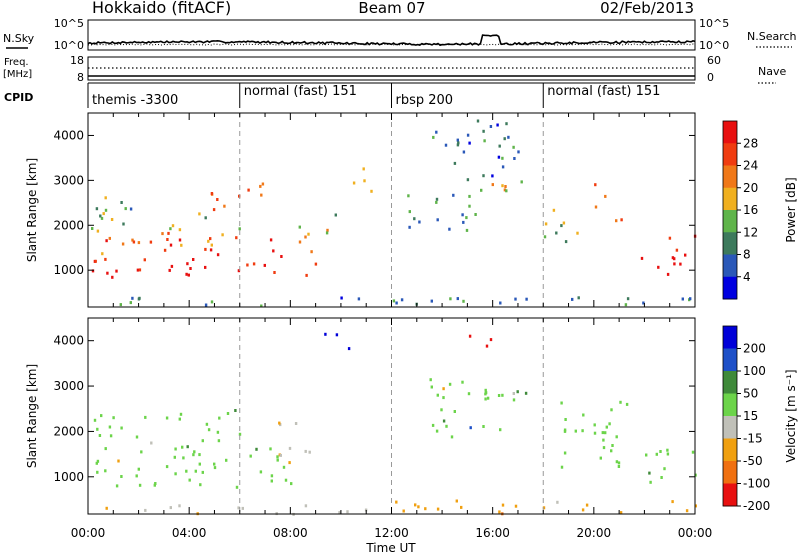 The image size is (800, 554). What do you see at coordinates (161, 8) in the screenshot?
I see `station-title: Hokkaido (fitACF)` at bounding box center [161, 8].